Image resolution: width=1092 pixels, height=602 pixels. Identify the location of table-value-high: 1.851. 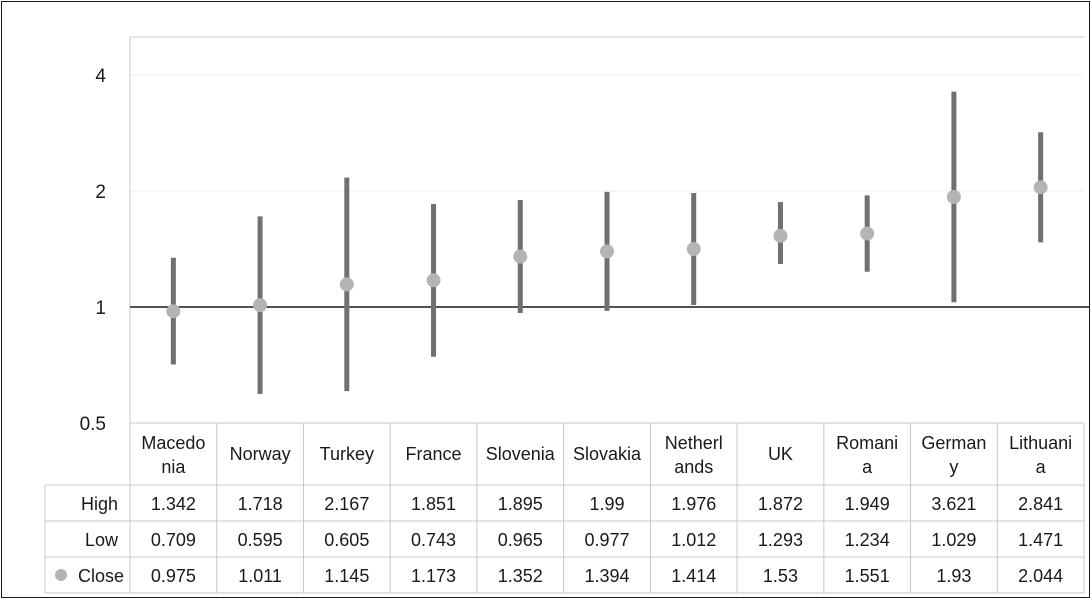
(433, 504).